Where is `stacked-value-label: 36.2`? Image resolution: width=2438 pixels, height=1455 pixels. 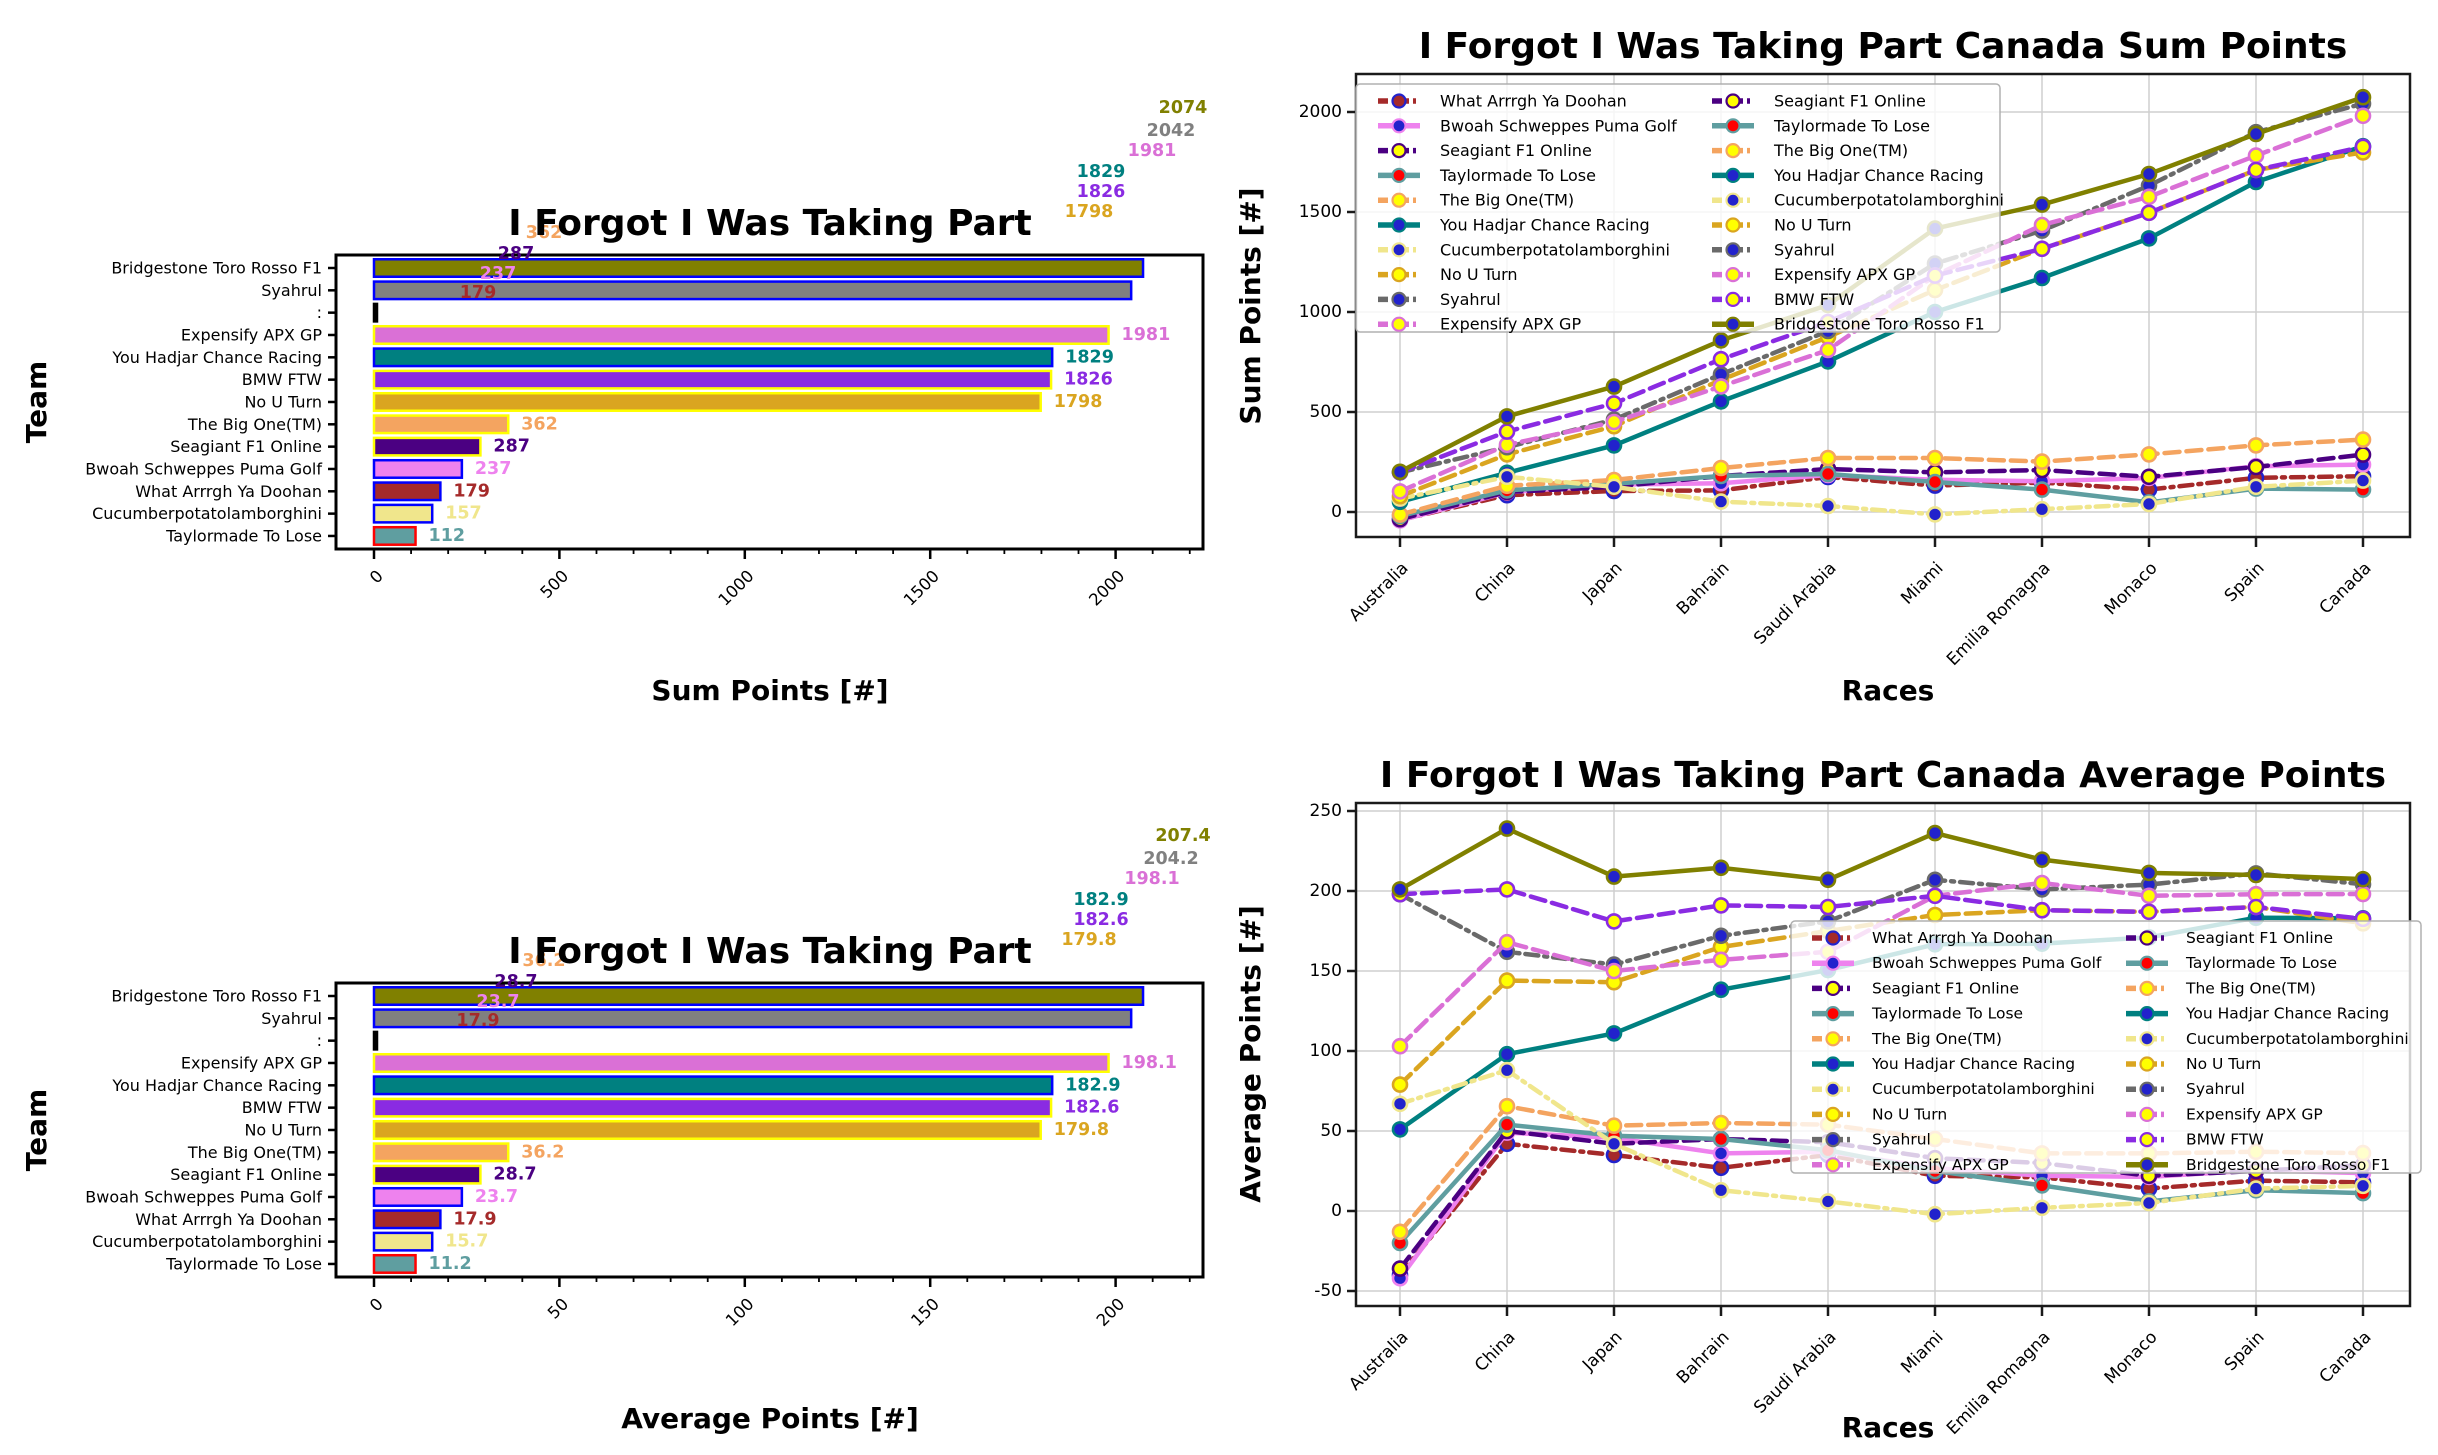 stacked-value-label: 36.2 is located at coordinates (543, 961).